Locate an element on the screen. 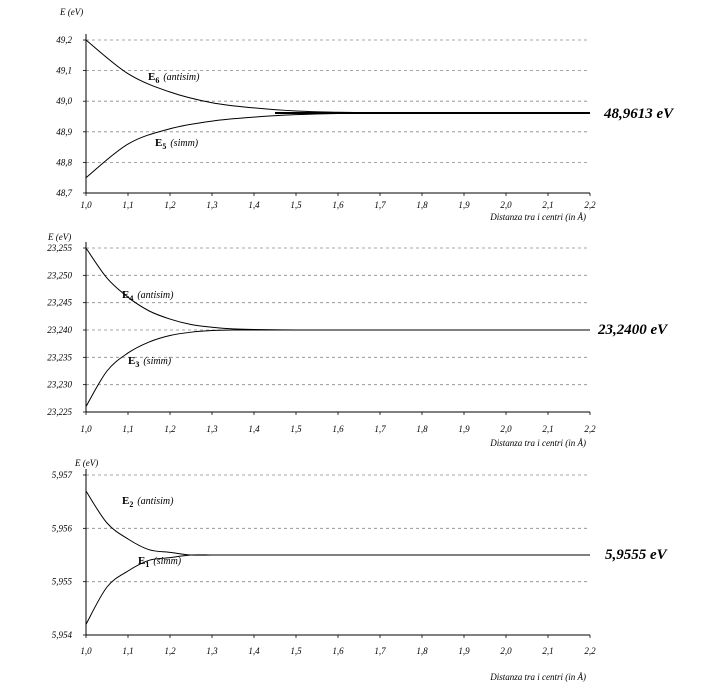 This screenshot has height=692, width=722. y-tick-label: 5,956 is located at coordinates (62, 528).